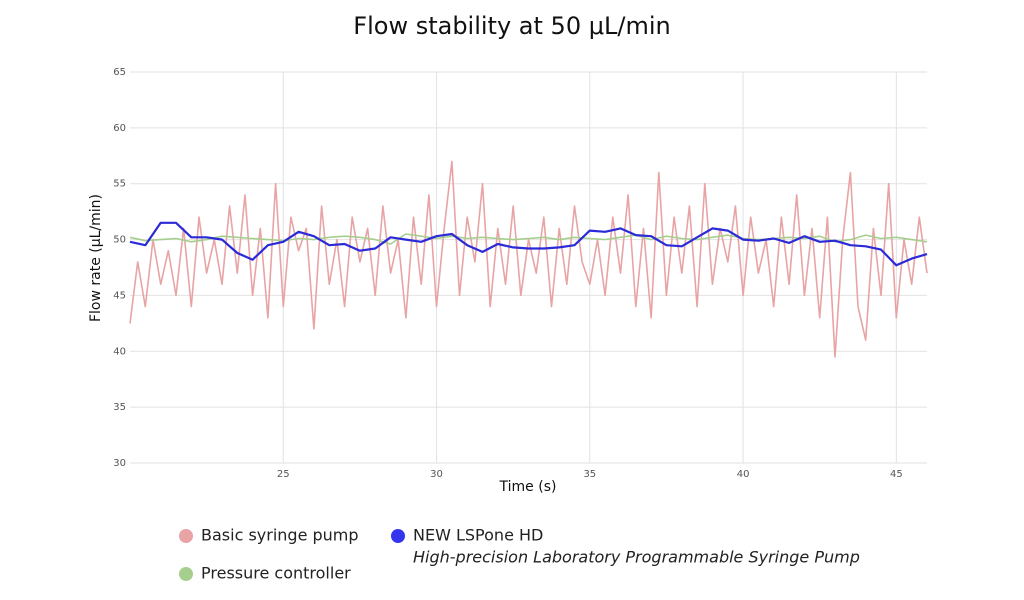 The height and width of the screenshot is (600, 1024). What do you see at coordinates (119, 463) in the screenshot?
I see `y-tick-label: 30` at bounding box center [119, 463].